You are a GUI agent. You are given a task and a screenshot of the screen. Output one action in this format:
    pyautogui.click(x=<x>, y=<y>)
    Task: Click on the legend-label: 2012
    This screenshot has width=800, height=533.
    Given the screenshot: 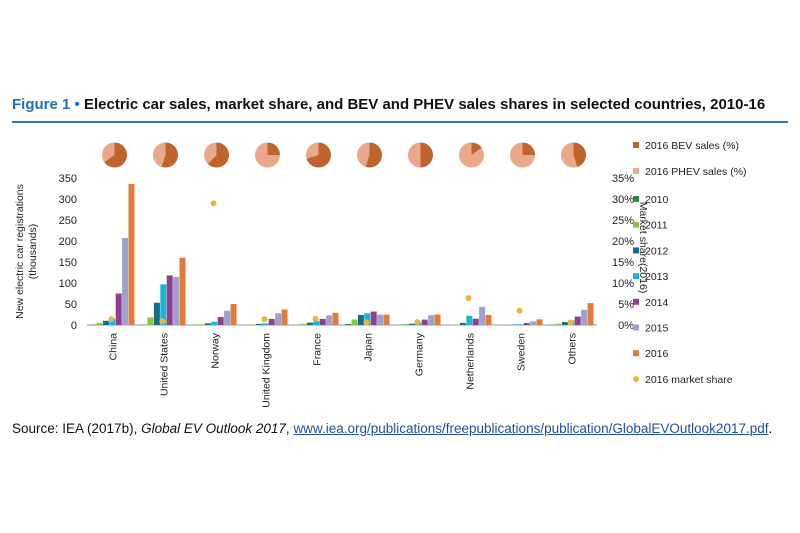 What is the action you would take?
    pyautogui.click(x=657, y=251)
    